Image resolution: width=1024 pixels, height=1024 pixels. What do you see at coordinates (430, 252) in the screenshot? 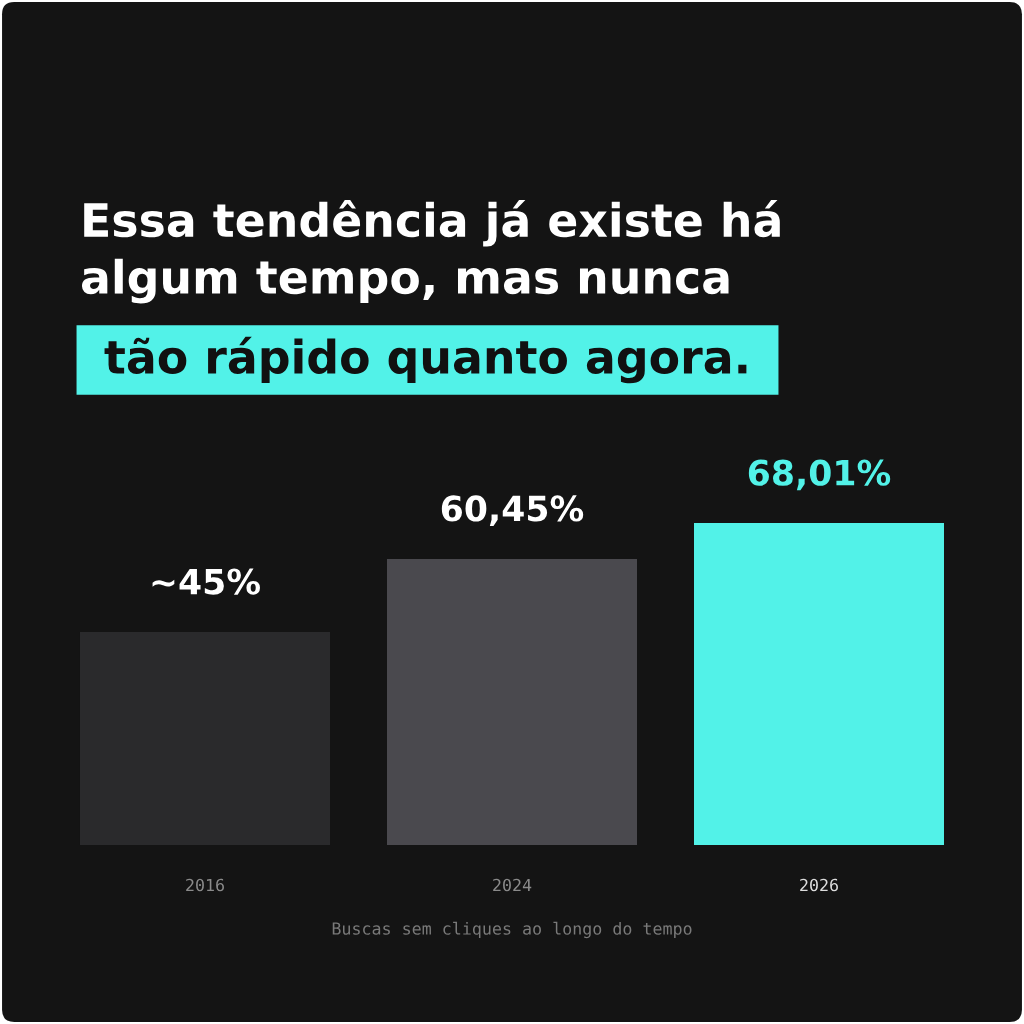
I see `chart-title: Essa tendência já existe há algum tempo, mas nunca` at bounding box center [430, 252].